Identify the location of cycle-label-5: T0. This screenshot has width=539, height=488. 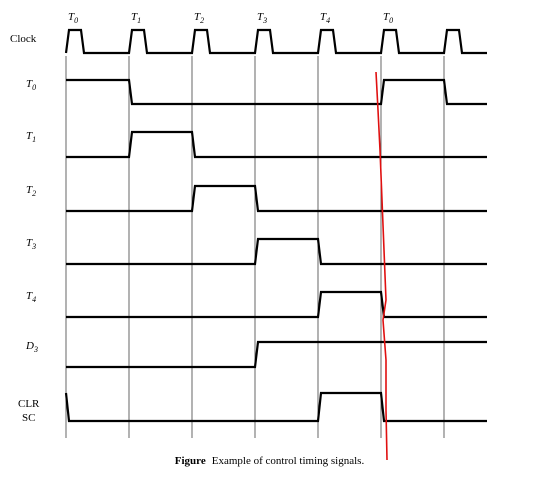
(388, 18).